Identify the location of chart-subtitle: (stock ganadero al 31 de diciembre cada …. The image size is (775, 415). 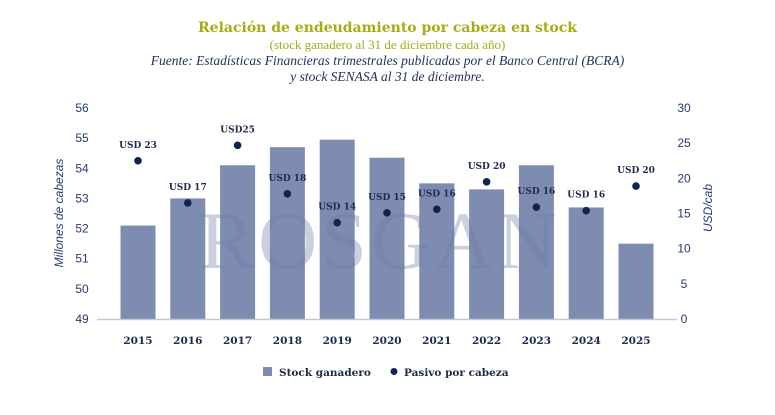
(387, 44).